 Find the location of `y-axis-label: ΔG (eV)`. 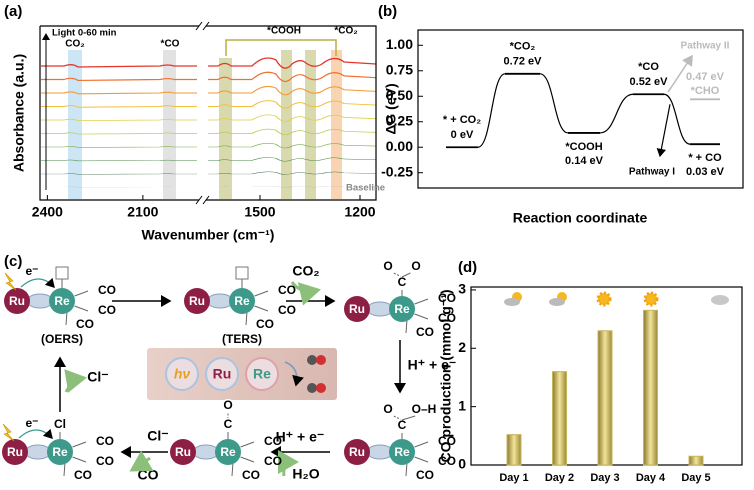

y-axis-label: ΔG (eV) is located at coordinates (391, 108).